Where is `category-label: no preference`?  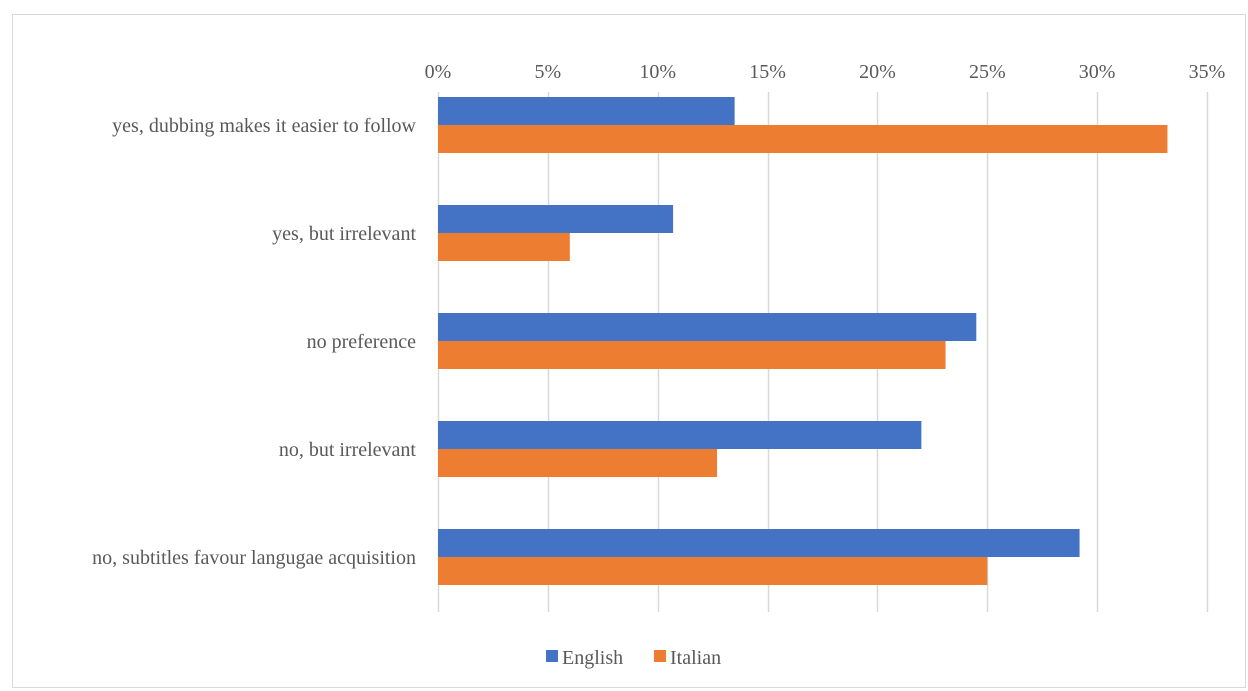
category-label: no preference is located at coordinates (361, 342).